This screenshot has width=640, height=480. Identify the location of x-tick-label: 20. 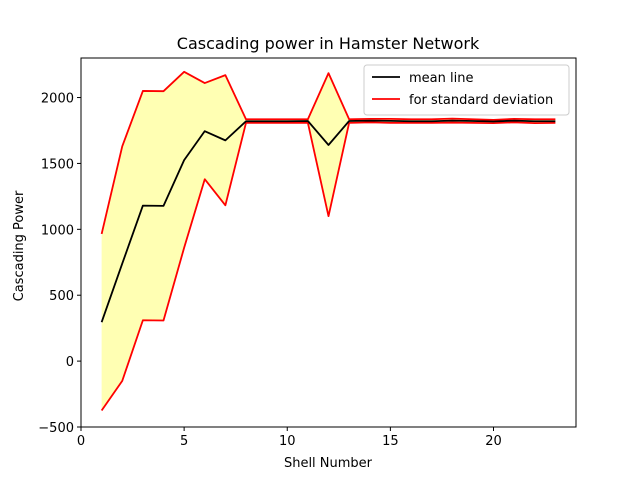
(493, 441).